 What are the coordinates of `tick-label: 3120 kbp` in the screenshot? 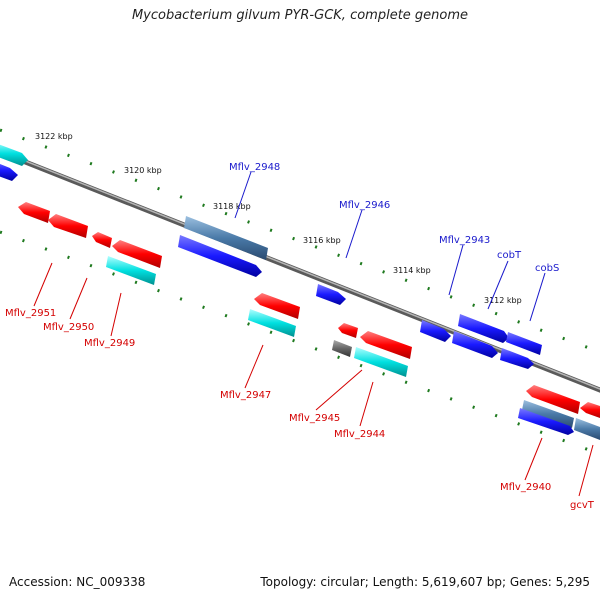 It's located at (143, 170).